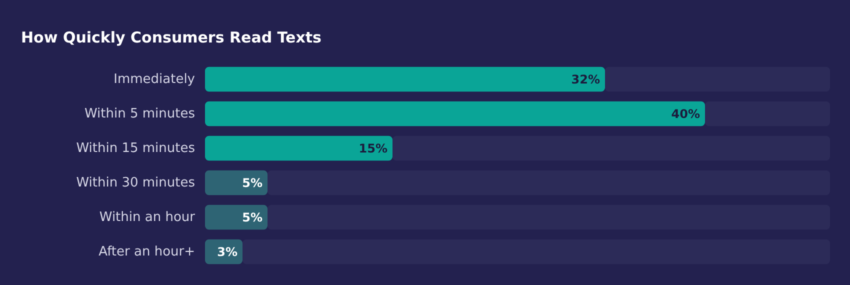 This screenshot has height=285, width=850. Describe the element at coordinates (585, 79) in the screenshot. I see `data-label: 32%` at that location.